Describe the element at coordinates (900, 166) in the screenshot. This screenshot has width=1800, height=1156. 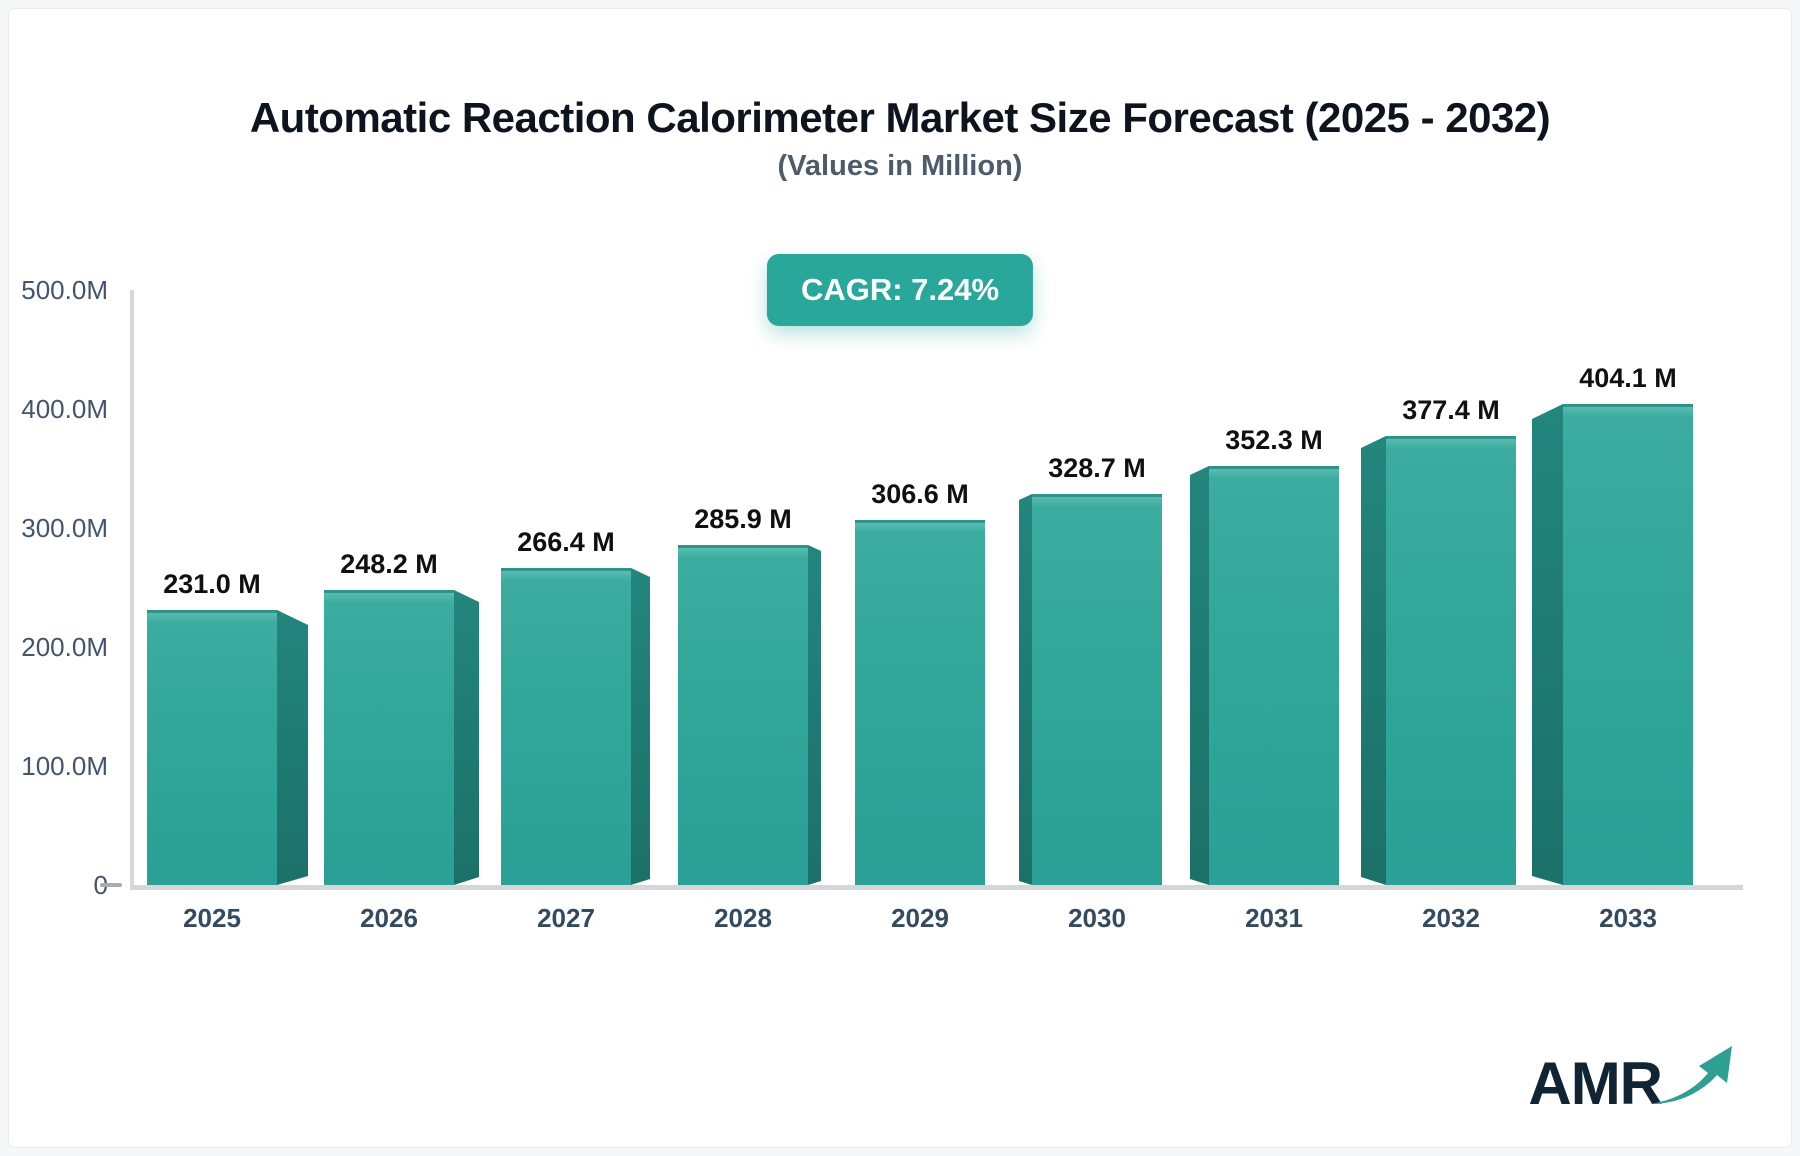
I see `chart-subtitle: (Values in Million)` at that location.